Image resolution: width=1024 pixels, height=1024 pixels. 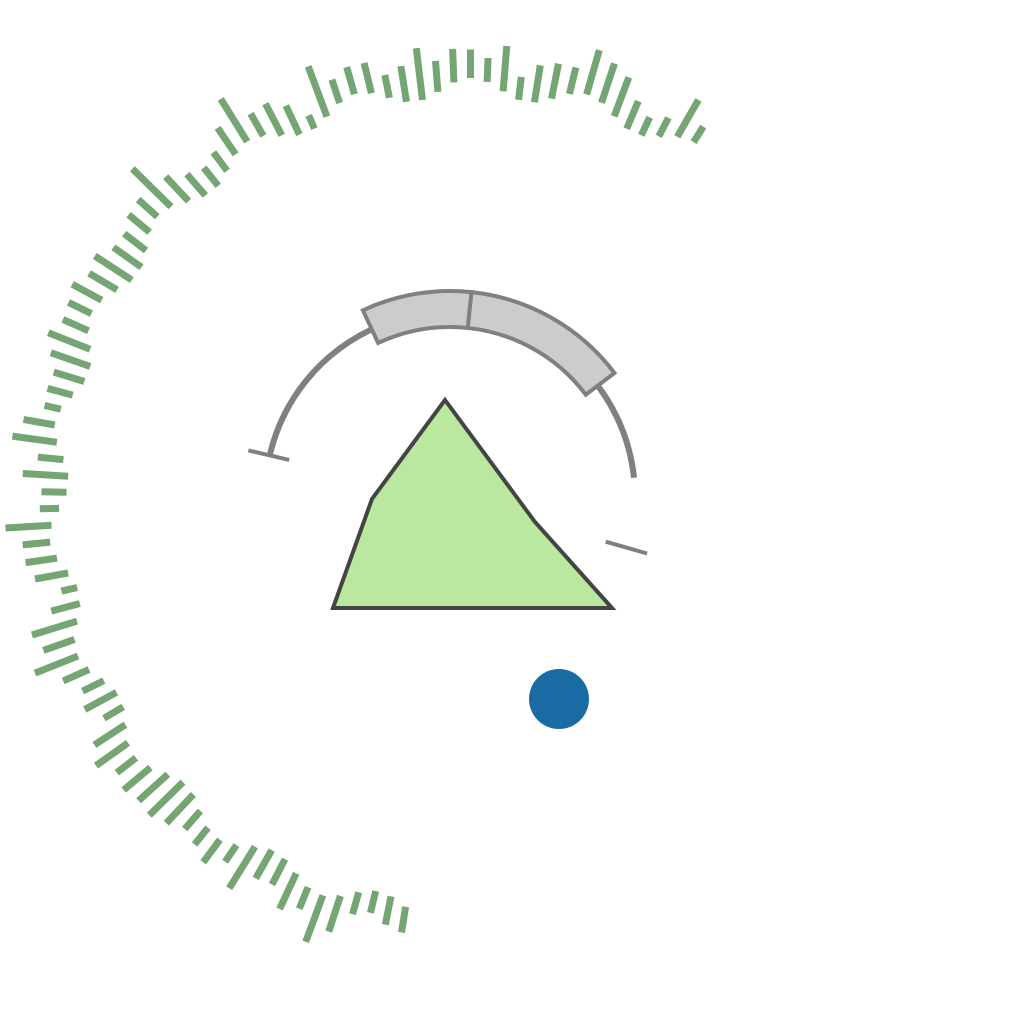 I want to click on player-ship-icon, so click(x=473, y=503).